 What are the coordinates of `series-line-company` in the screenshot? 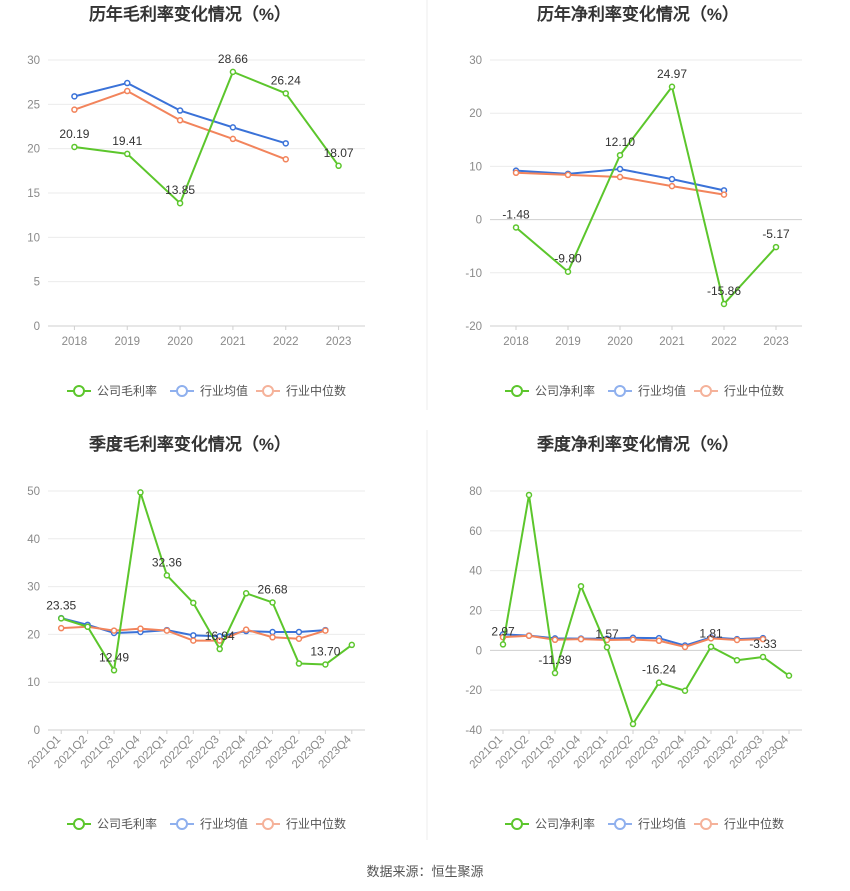 It's located at (206, 581).